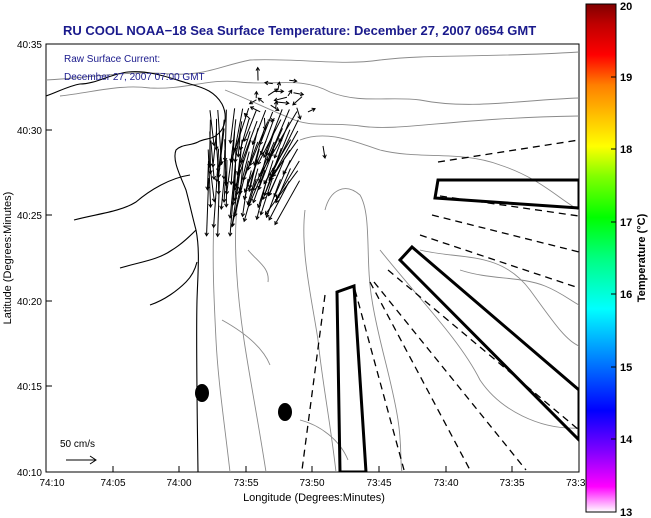 This screenshot has width=651, height=518. What do you see at coordinates (626, 7) in the screenshot?
I see `colorbar-tick-label: 20` at bounding box center [626, 7].